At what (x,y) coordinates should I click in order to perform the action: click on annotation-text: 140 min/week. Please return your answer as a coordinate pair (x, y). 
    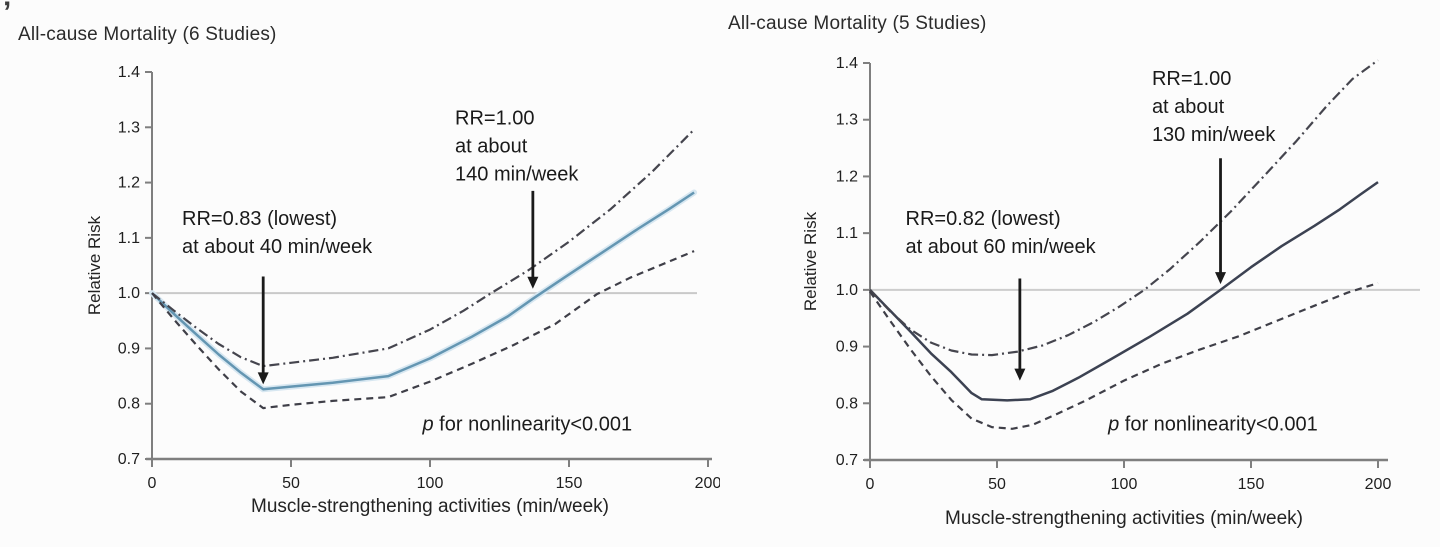
    Looking at the image, I should click on (517, 174).